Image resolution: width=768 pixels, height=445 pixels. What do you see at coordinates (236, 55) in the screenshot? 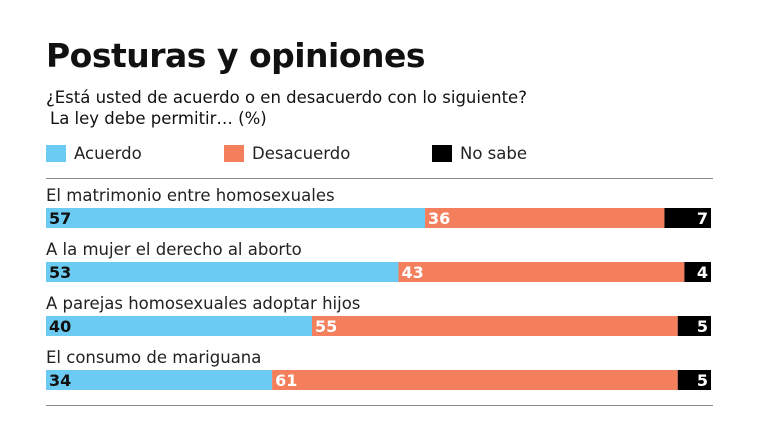
I see `chart-title: Posturas y opiniones` at bounding box center [236, 55].